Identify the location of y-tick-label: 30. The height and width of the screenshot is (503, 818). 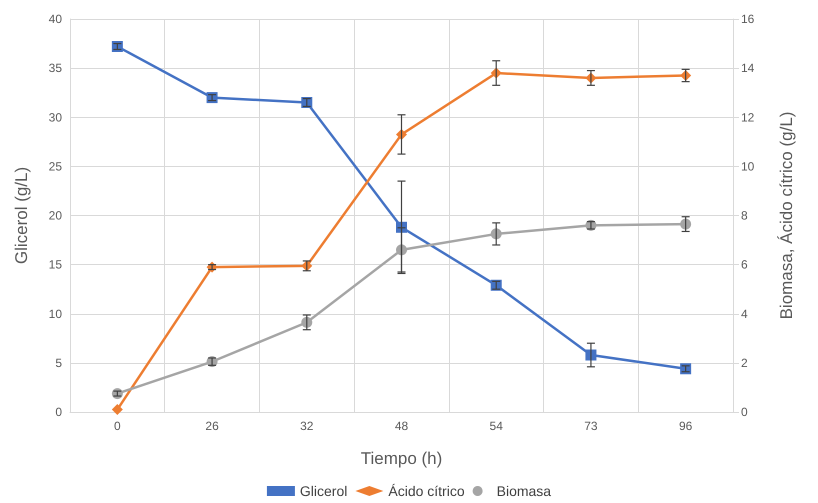
(55, 117).